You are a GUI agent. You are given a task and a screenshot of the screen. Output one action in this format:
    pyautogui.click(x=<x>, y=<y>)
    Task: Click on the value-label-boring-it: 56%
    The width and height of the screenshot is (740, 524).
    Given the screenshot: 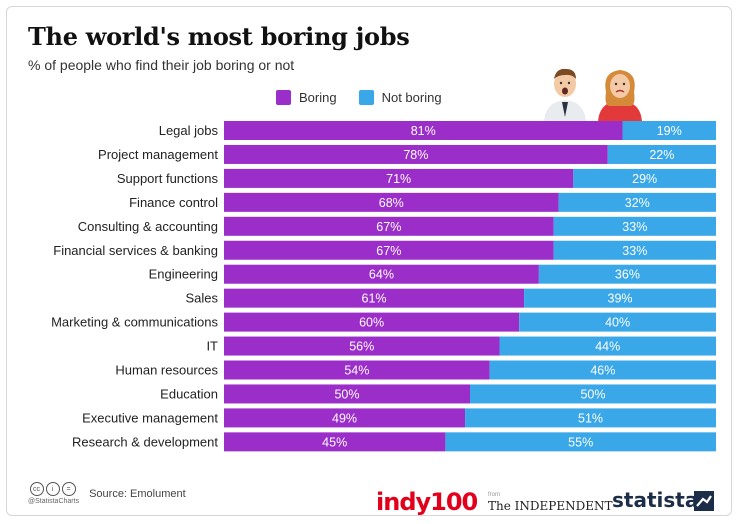 What is the action you would take?
    pyautogui.click(x=361, y=347)
    